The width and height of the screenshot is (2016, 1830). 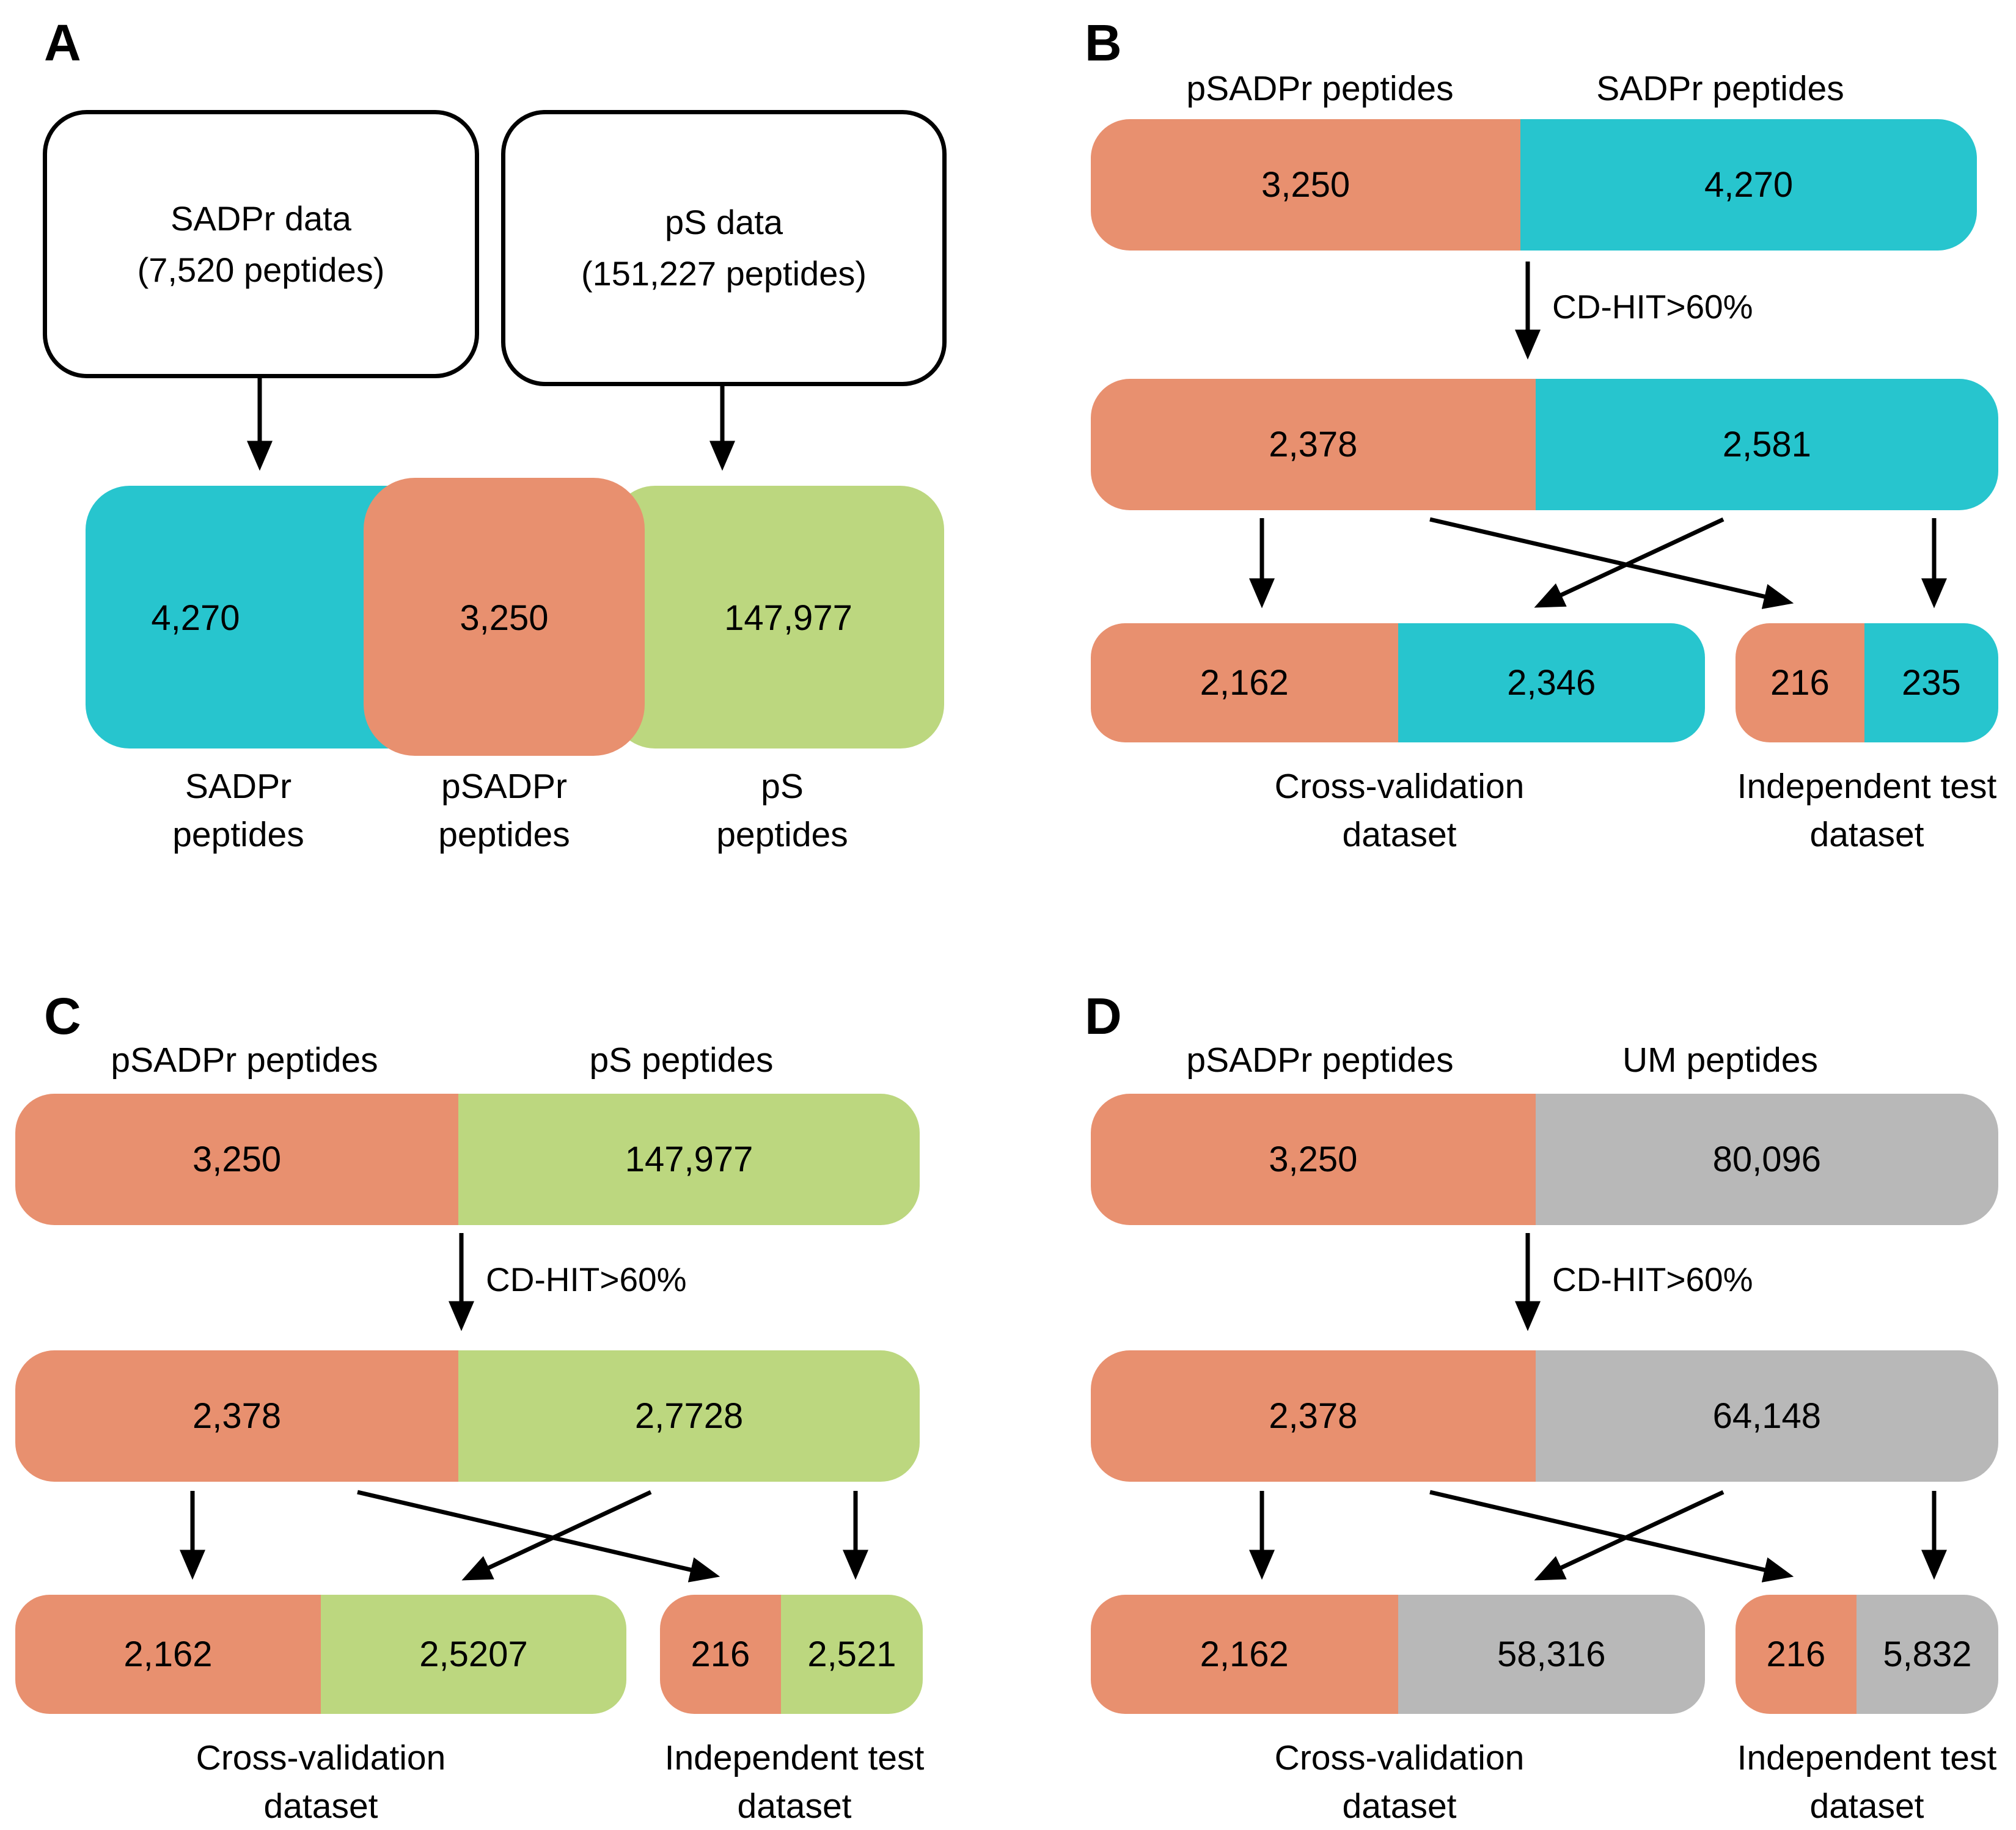 What do you see at coordinates (724, 248) in the screenshot?
I see `panel-a-source-box-ps: pS data (151,227 peptides)` at bounding box center [724, 248].